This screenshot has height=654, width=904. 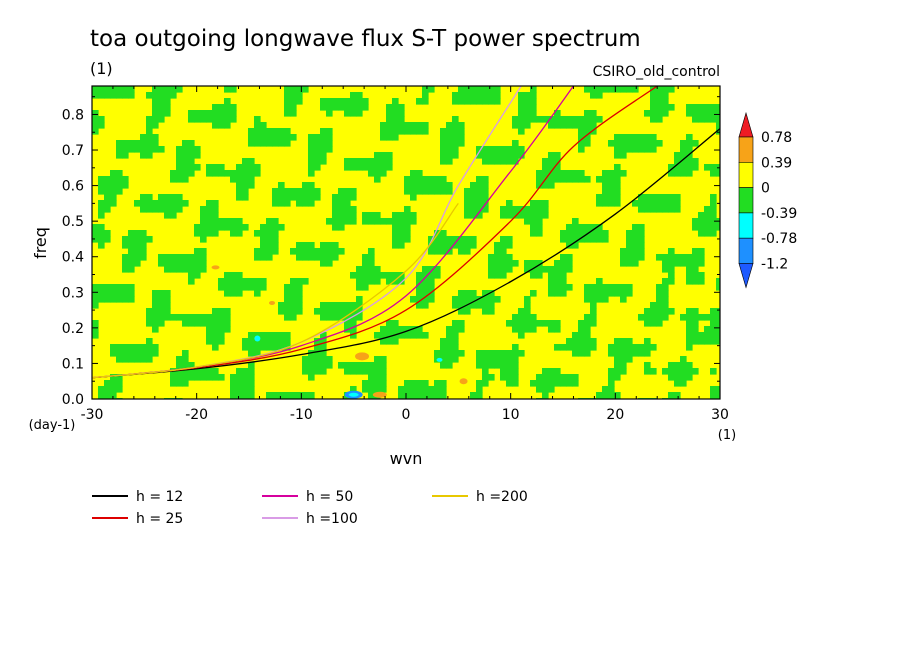 What do you see at coordinates (73, 329) in the screenshot?
I see `y-tick-label: 0.2` at bounding box center [73, 329].